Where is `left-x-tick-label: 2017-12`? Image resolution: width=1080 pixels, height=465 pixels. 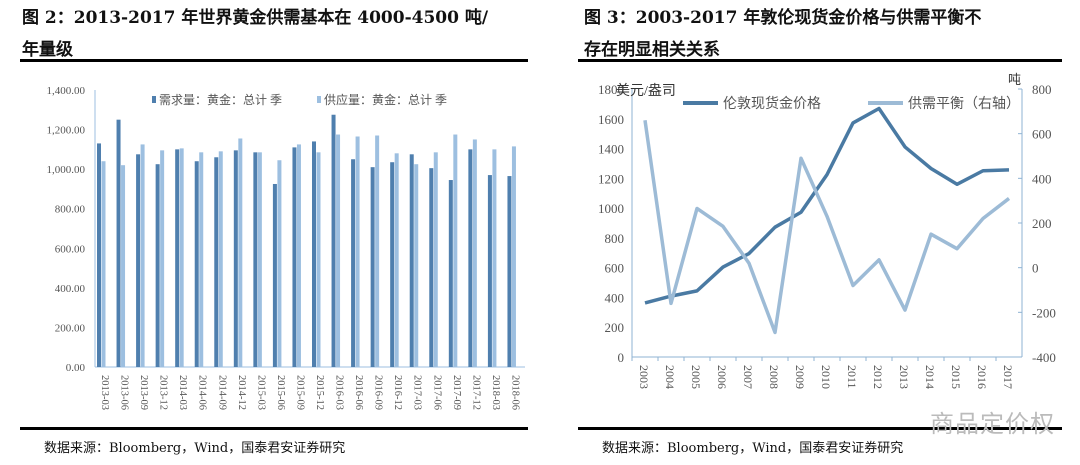
left-x-tick-label: 2017-12 is located at coordinates (475, 392).